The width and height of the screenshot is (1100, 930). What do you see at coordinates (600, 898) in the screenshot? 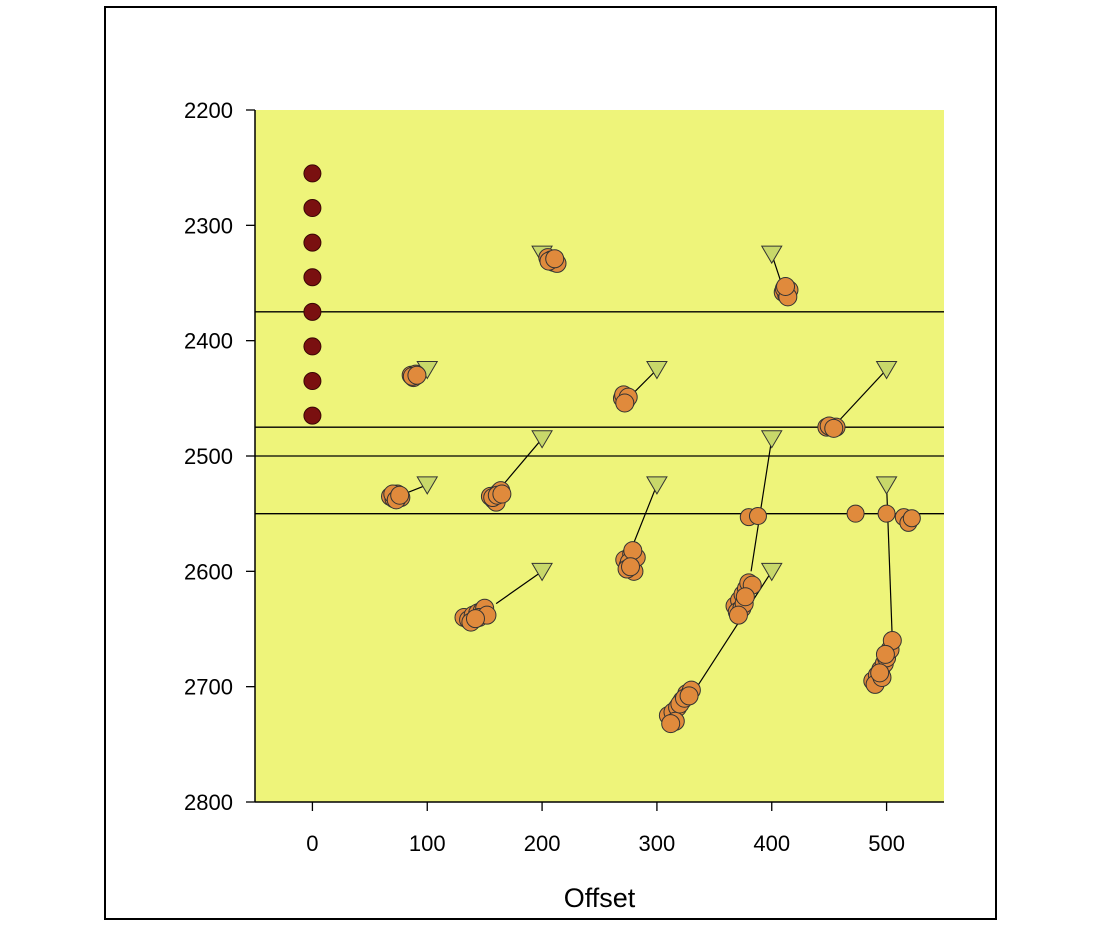
I see `x-axis-title: Offset` at bounding box center [600, 898].